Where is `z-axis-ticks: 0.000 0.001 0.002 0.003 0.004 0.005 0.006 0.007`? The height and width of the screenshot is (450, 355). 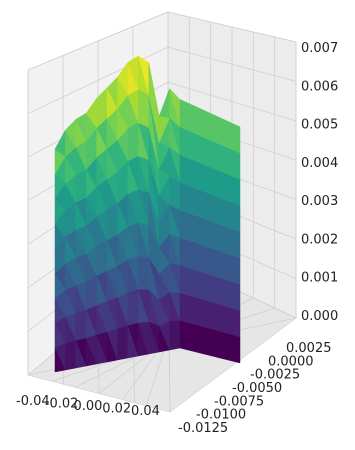 z-axis-ticks: 0.000 0.001 0.002 0.003 0.004 0.005 0.006 0.007 is located at coordinates (319, 182).